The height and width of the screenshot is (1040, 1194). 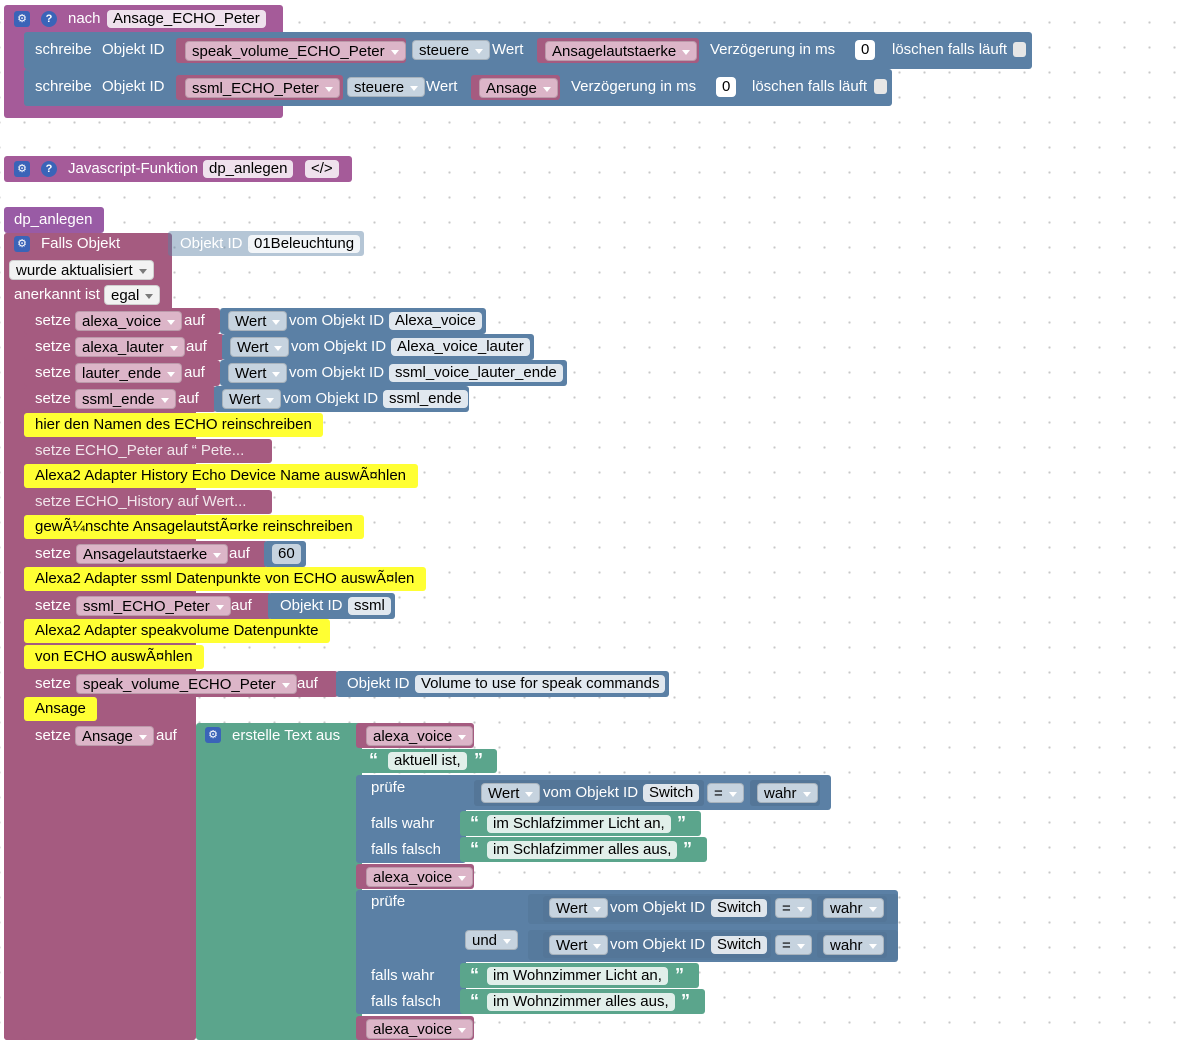 I want to click on ack-dropdown: egal, so click(x=132, y=295).